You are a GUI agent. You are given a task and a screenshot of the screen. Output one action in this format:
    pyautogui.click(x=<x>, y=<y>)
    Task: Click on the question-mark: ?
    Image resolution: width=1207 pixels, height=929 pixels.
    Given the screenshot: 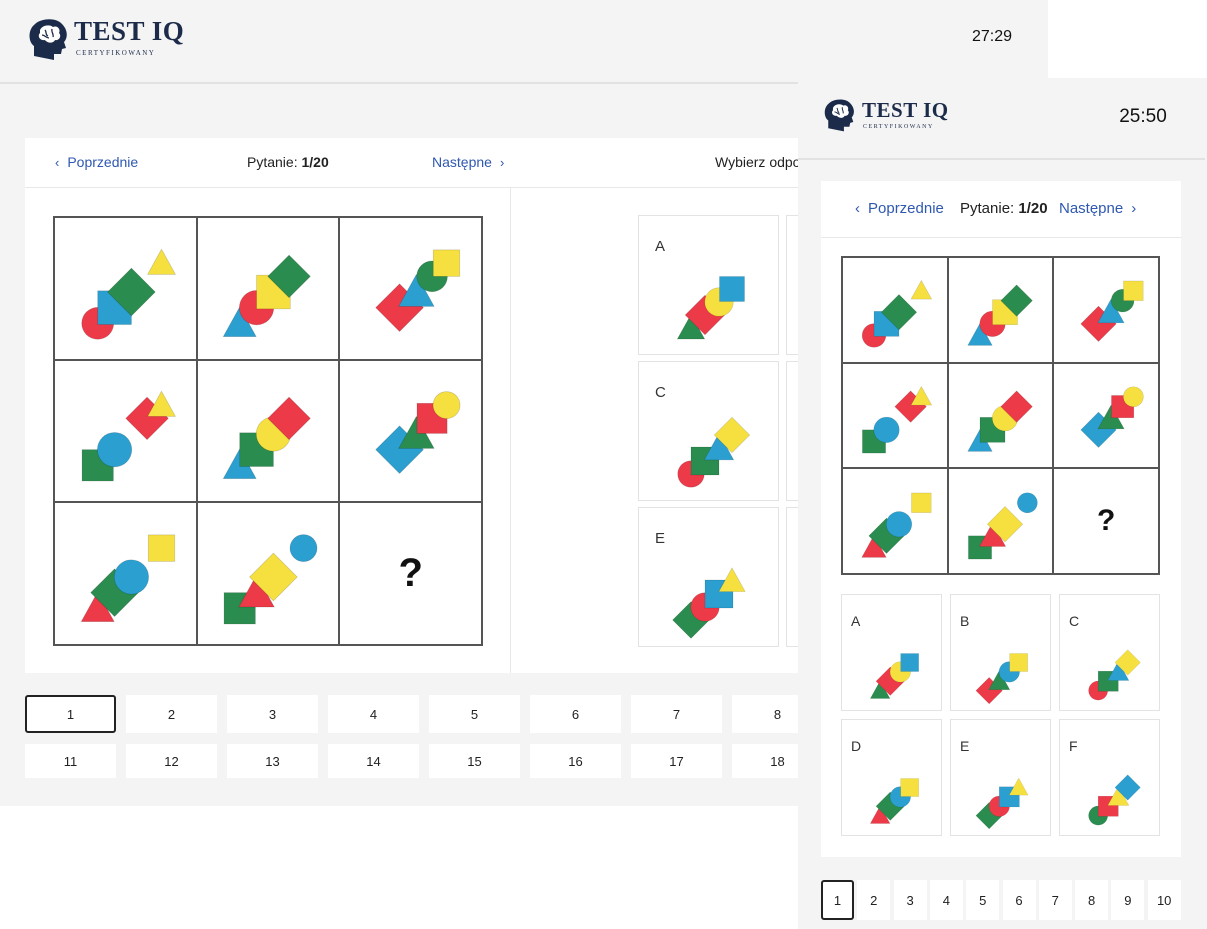 What is the action you would take?
    pyautogui.click(x=410, y=573)
    